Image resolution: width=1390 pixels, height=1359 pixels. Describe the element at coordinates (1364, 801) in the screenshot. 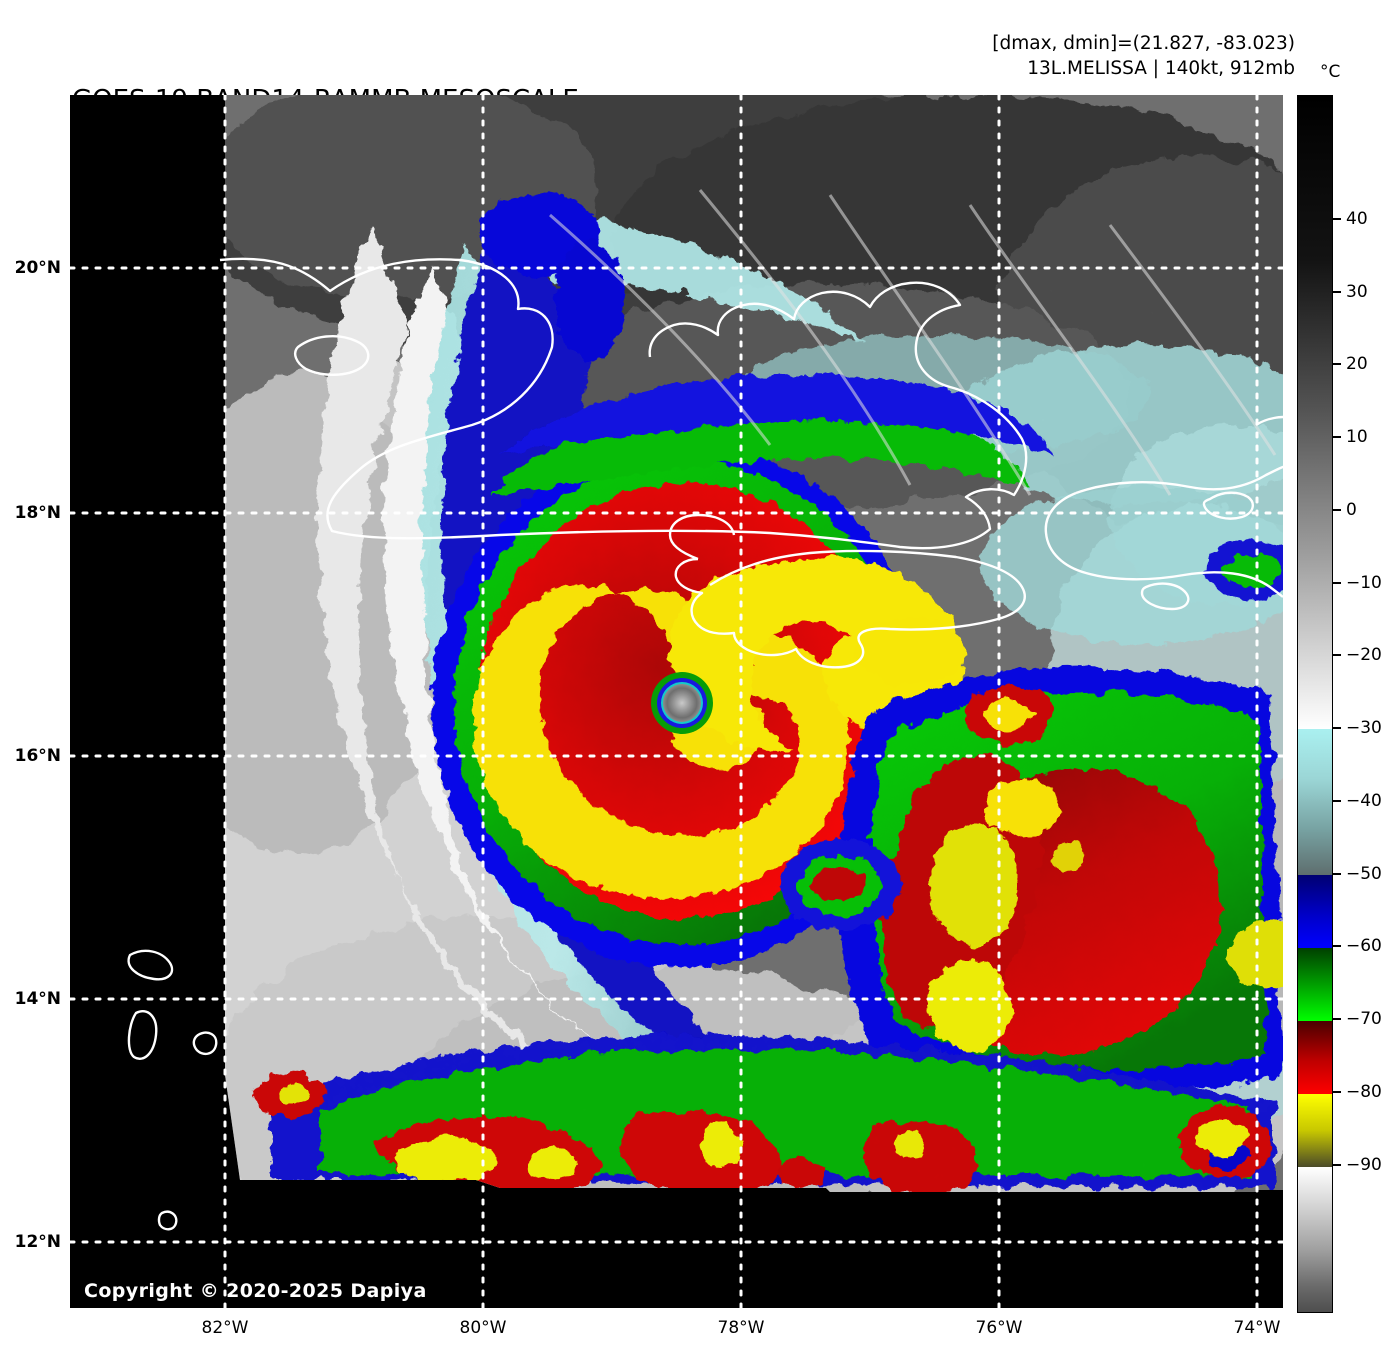

I see `cbar-label-m40: −40` at that location.